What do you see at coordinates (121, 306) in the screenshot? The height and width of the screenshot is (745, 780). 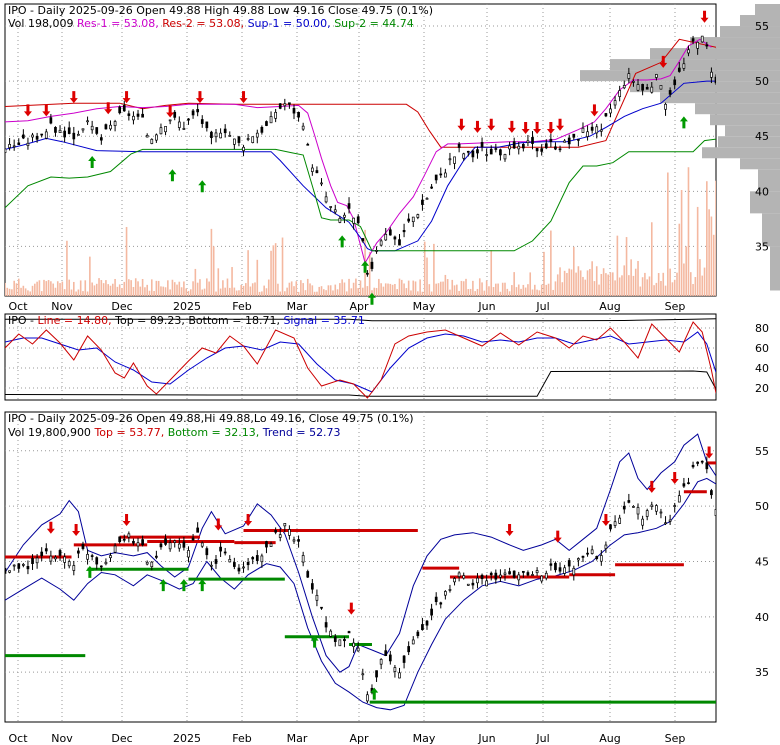 I see `x-tick-label: Dec` at bounding box center [121, 306].